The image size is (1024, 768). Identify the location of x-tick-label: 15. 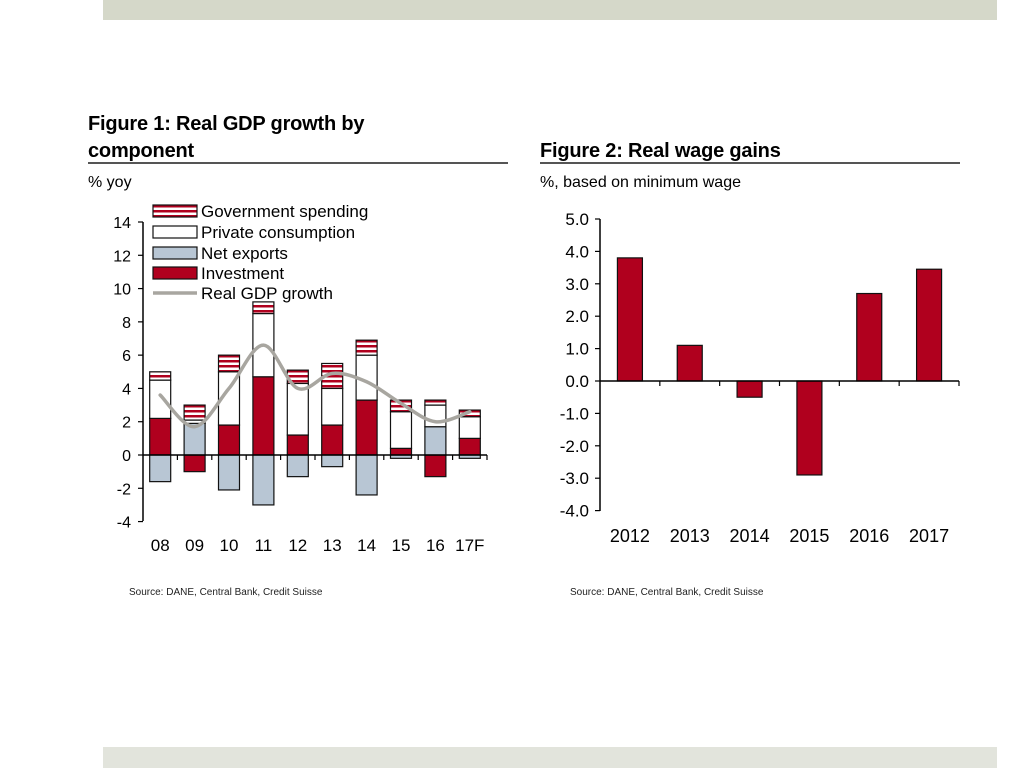
(401, 545).